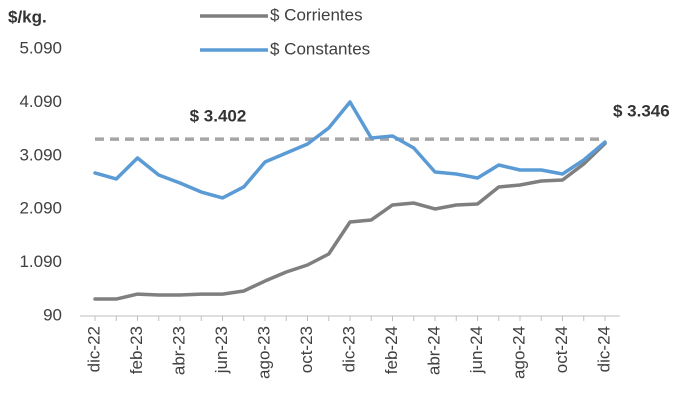 This screenshot has height=400, width=681. I want to click on x-tick-label: jun-24, so click(476, 350).